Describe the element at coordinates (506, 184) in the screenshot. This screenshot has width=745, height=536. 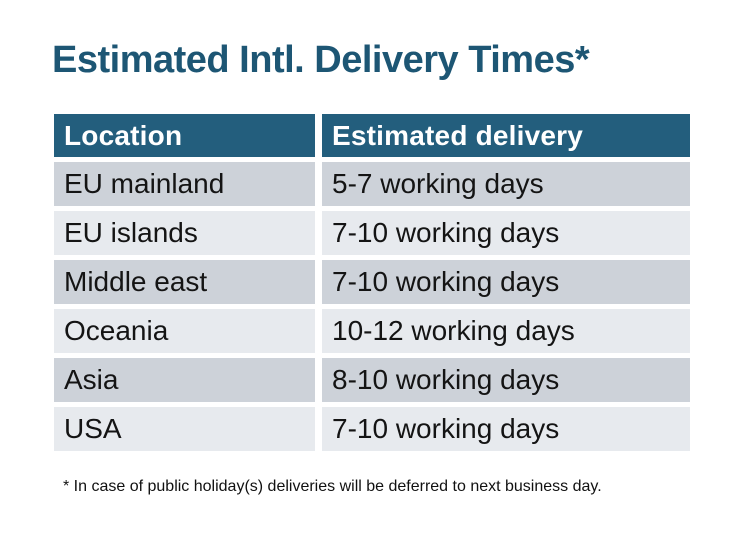
I see `delivery-cell: 5-7 working days` at that location.